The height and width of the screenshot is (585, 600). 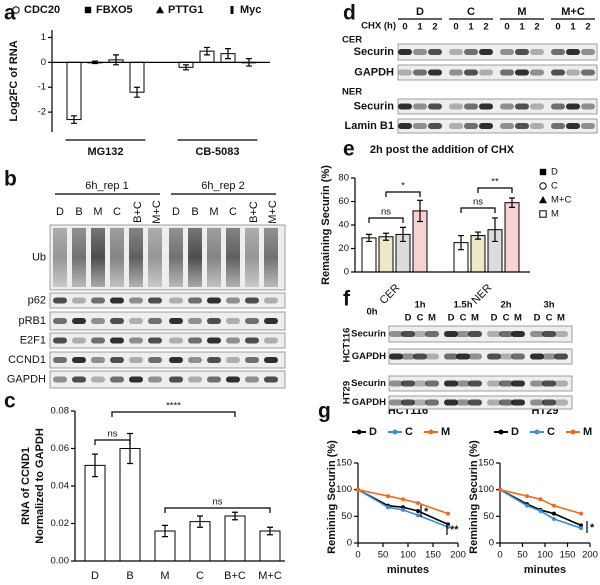 What do you see at coordinates (60, 523) in the screenshot?
I see `y-tick-label: 0.02` at bounding box center [60, 523].